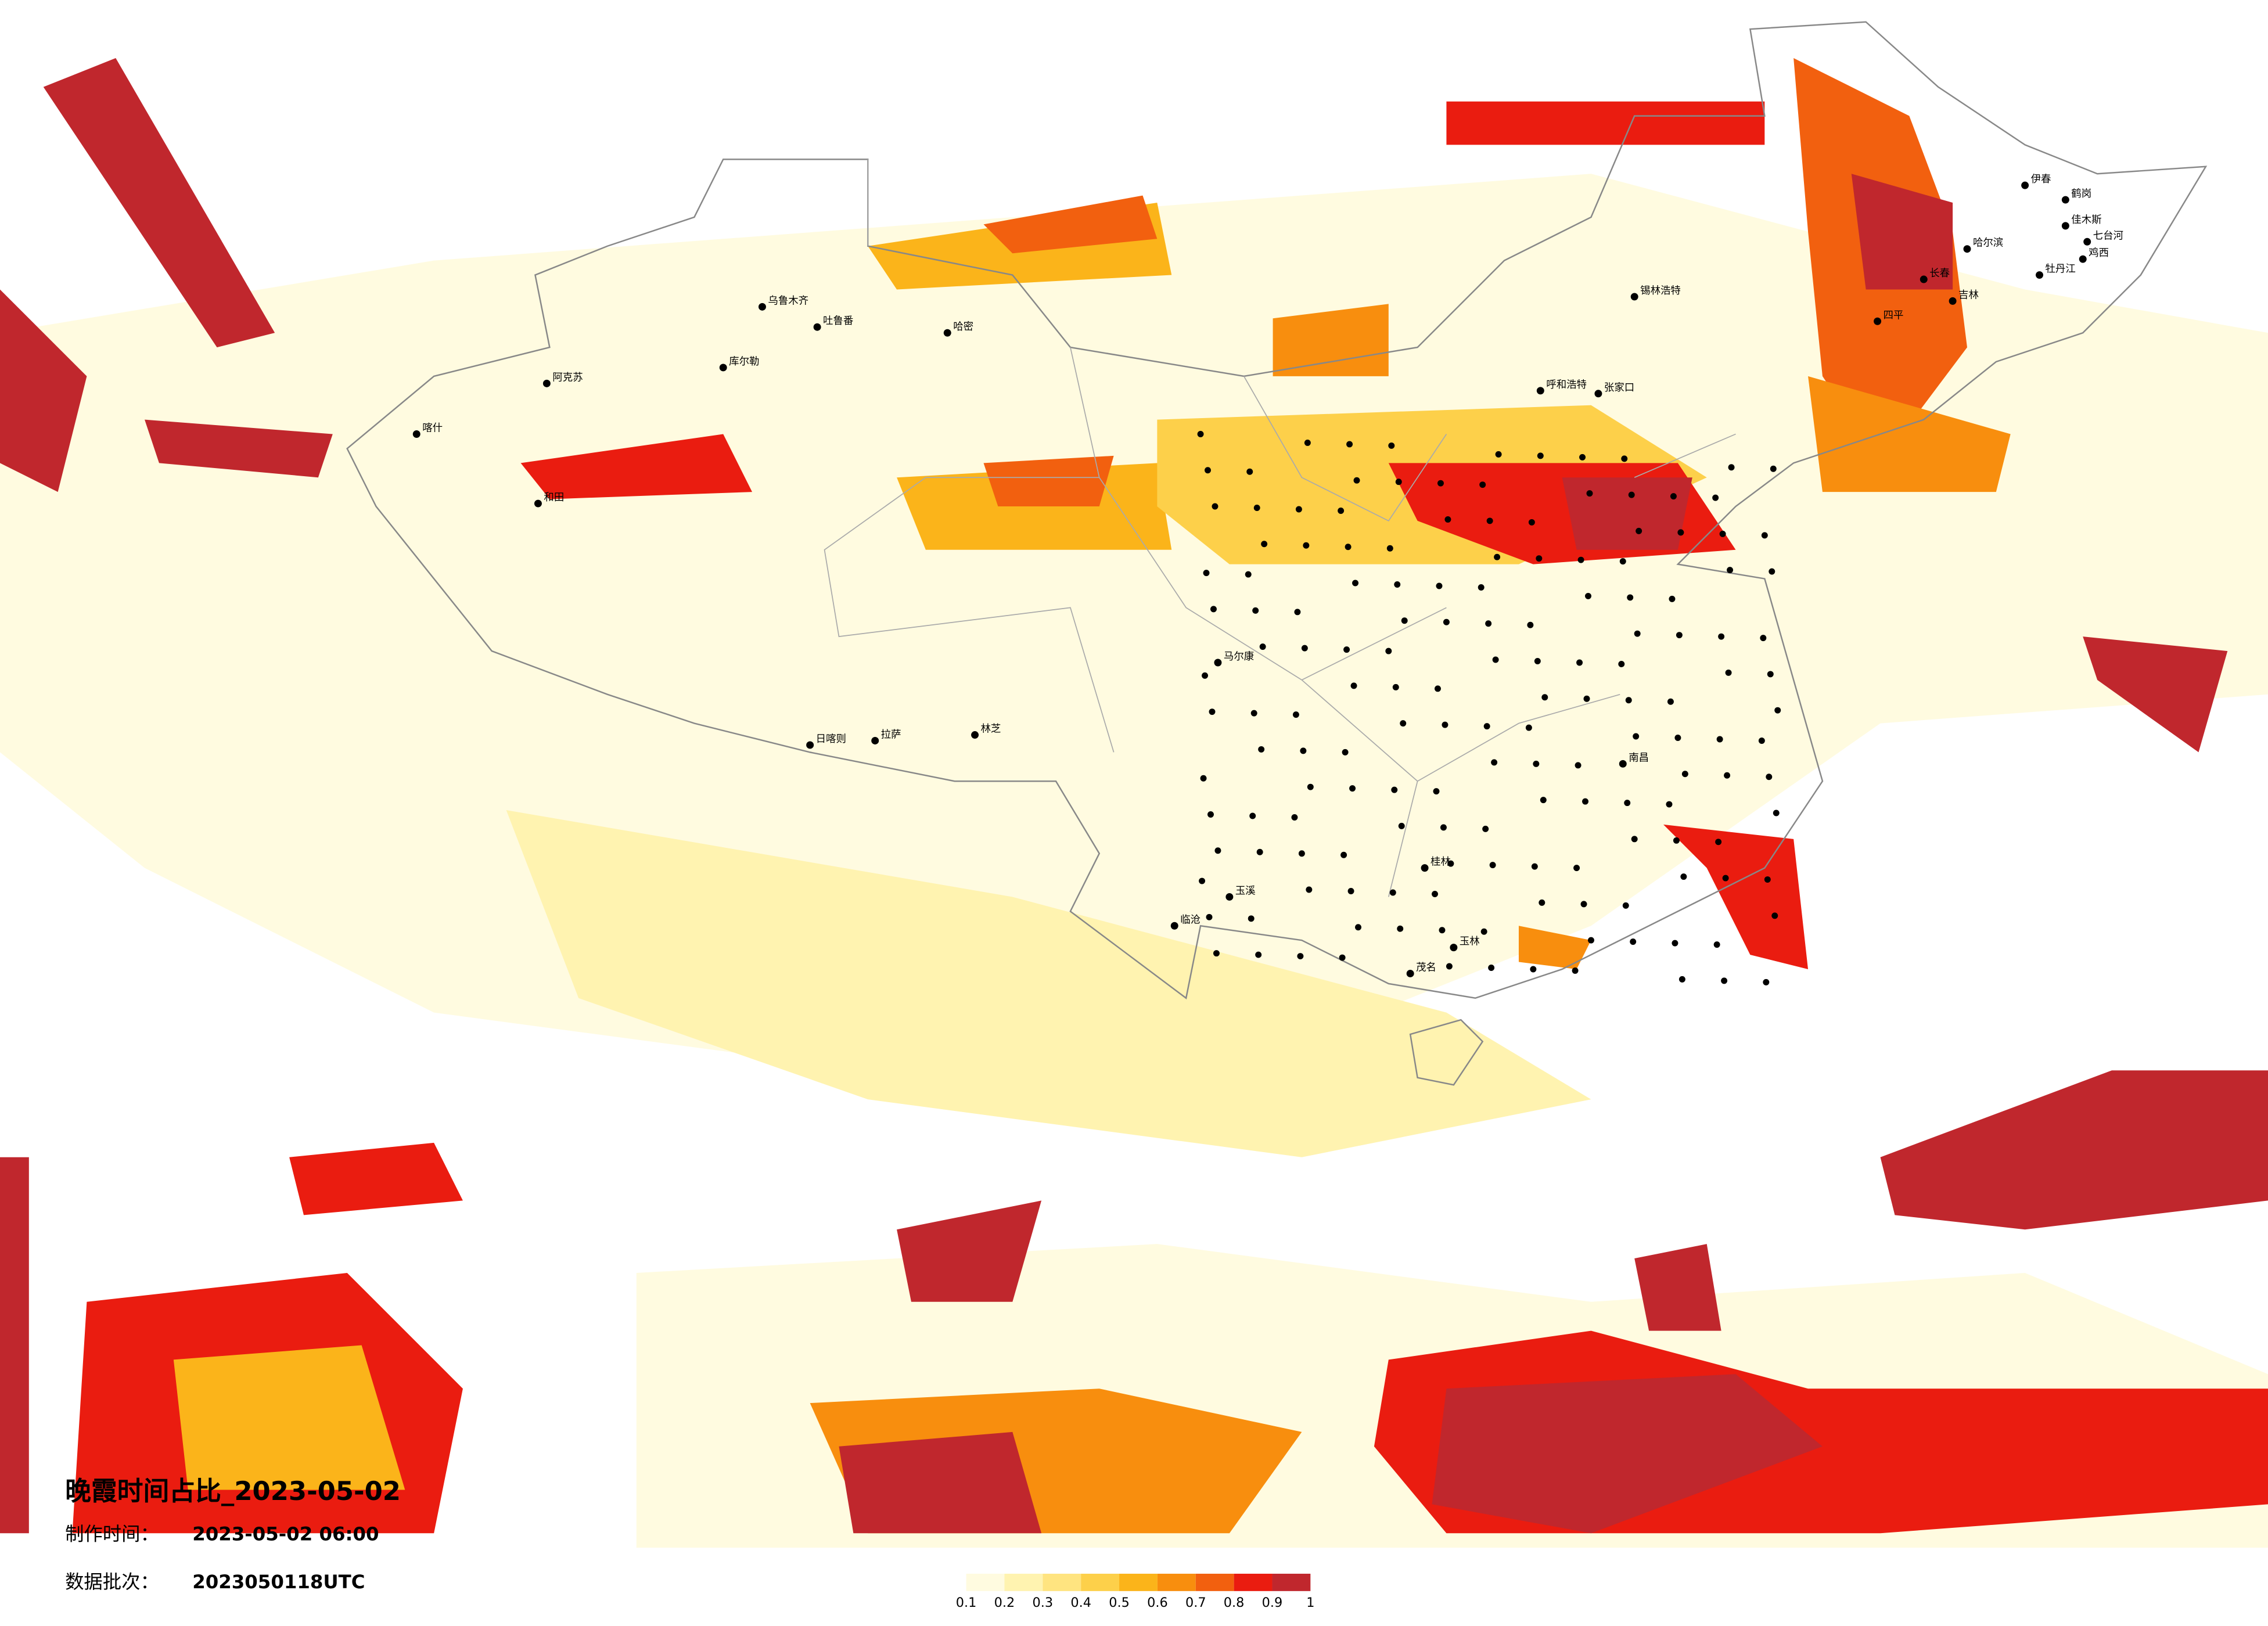 The height and width of the screenshot is (1626, 2268). What do you see at coordinates (1894, 315) in the screenshot?
I see `city-label: 四平` at bounding box center [1894, 315].